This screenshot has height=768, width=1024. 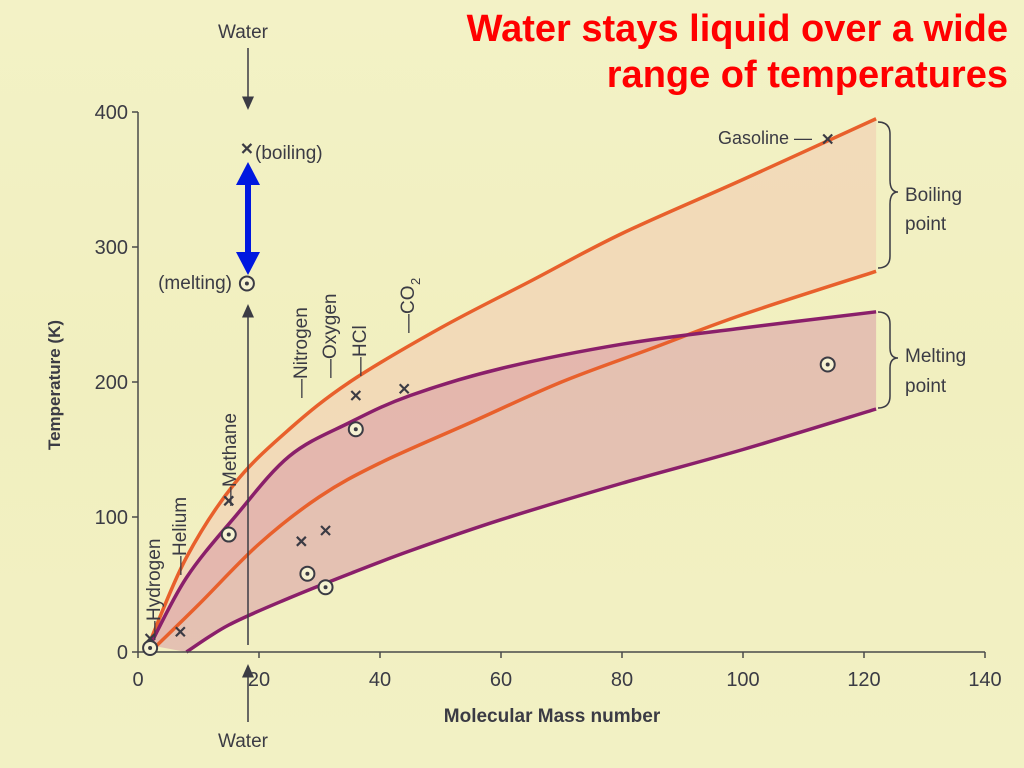 What do you see at coordinates (807, 75) in the screenshot?
I see `slide-title-line2: range of temperatures` at bounding box center [807, 75].